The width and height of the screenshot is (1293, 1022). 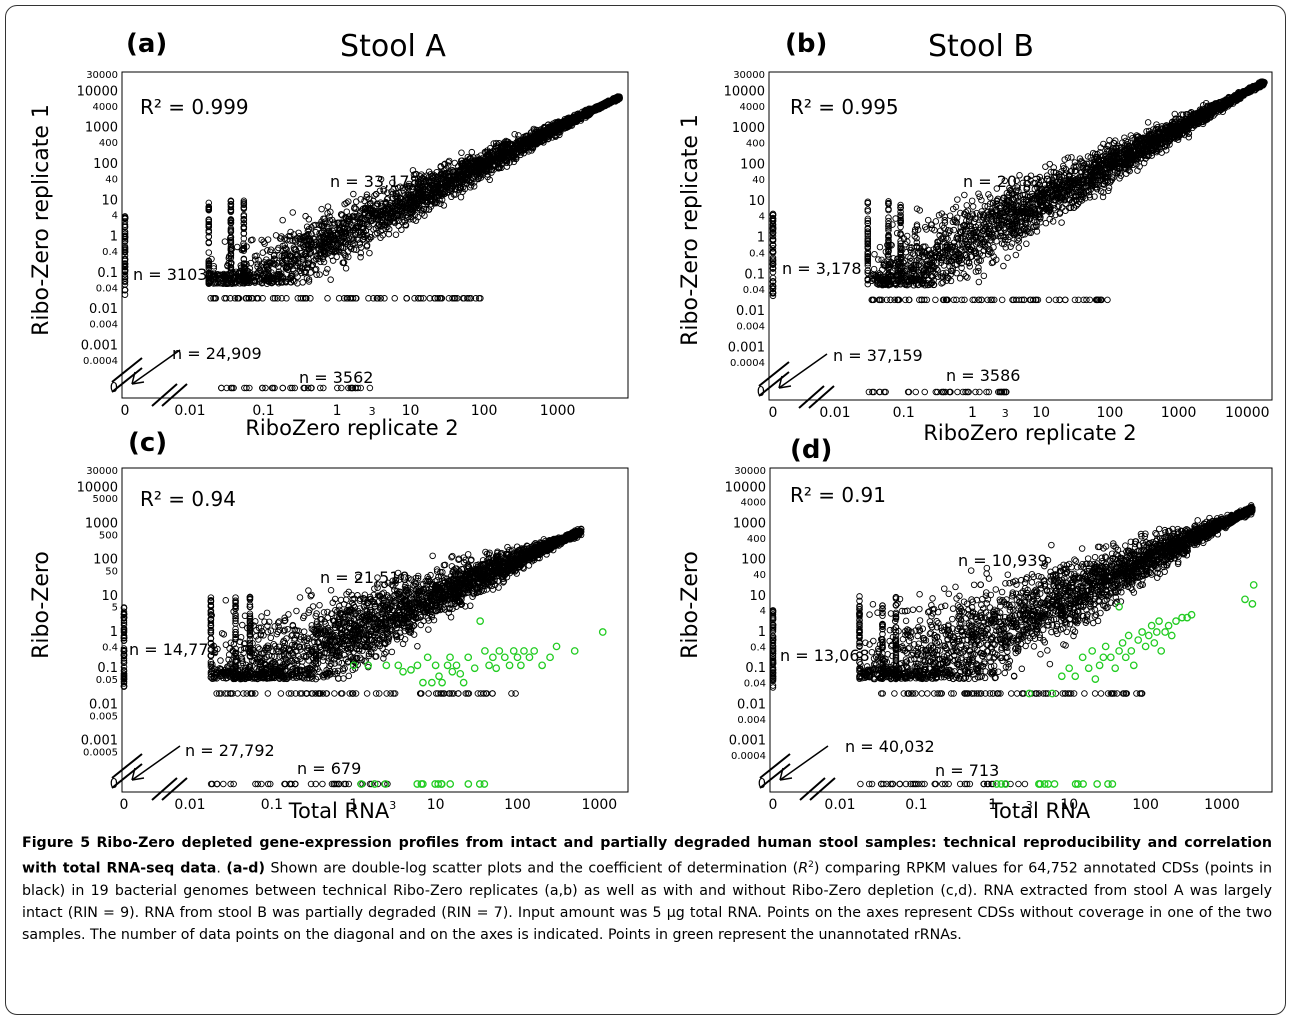 What do you see at coordinates (806, 44) in the screenshot?
I see `panel-b-letter: (b)` at bounding box center [806, 44].